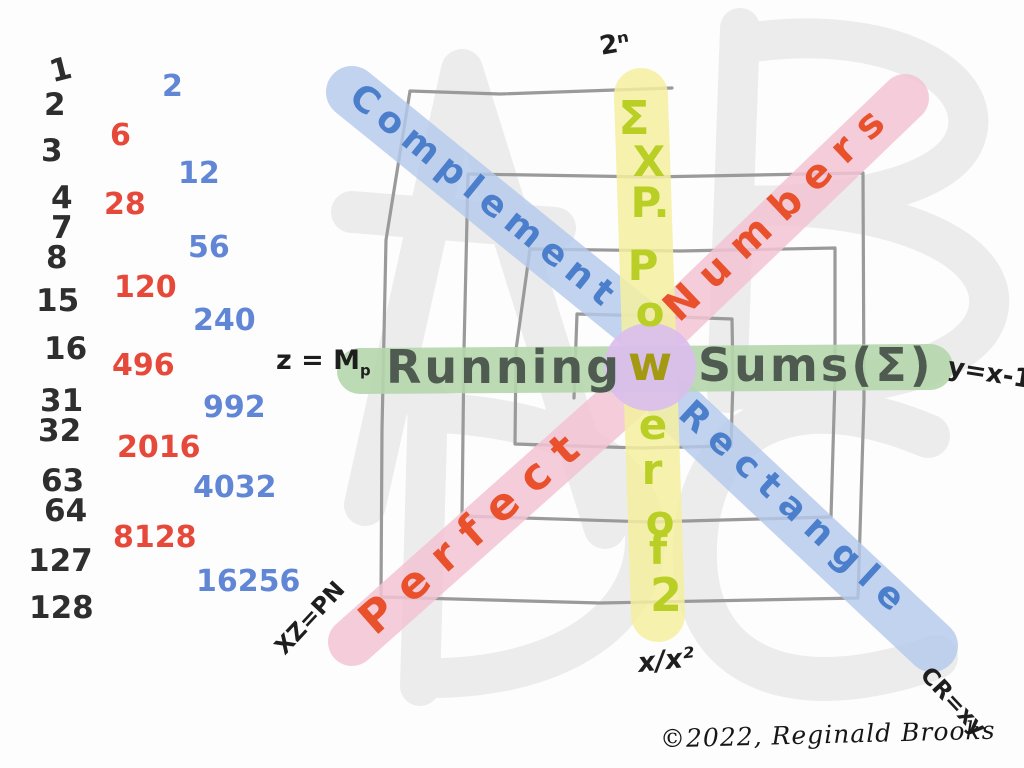 This screenshot has width=1024, height=768. Describe the element at coordinates (615, 44) in the screenshot. I see `axis-label-top: 2ⁿ` at that location.